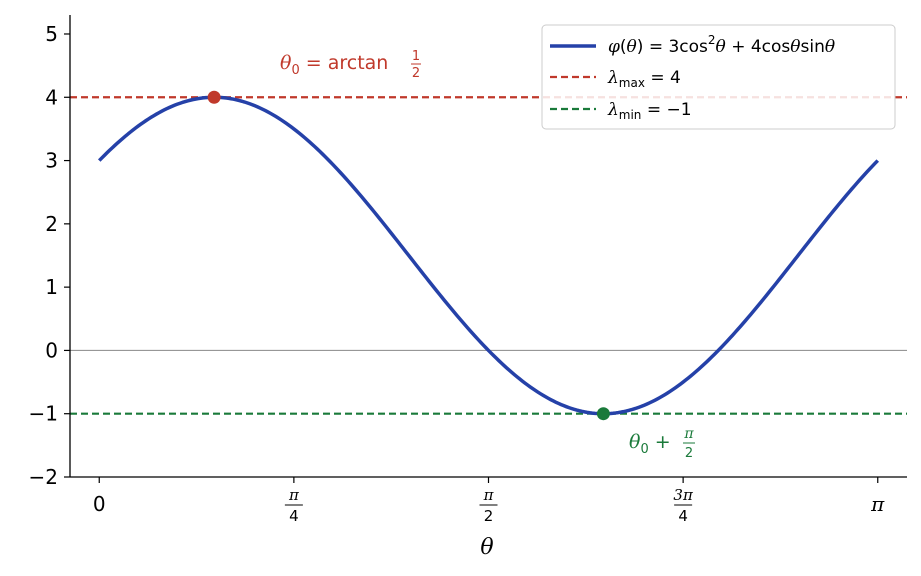  What do you see at coordinates (43, 477) in the screenshot?
I see `y-tick-label: −2` at bounding box center [43, 477].